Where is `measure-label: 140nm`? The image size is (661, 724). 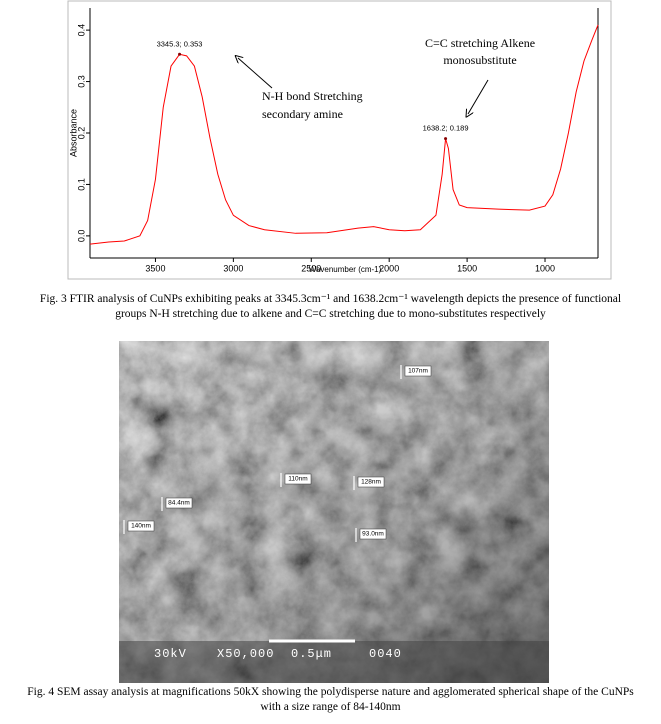
measure-label: 140nm is located at coordinates (141, 526).